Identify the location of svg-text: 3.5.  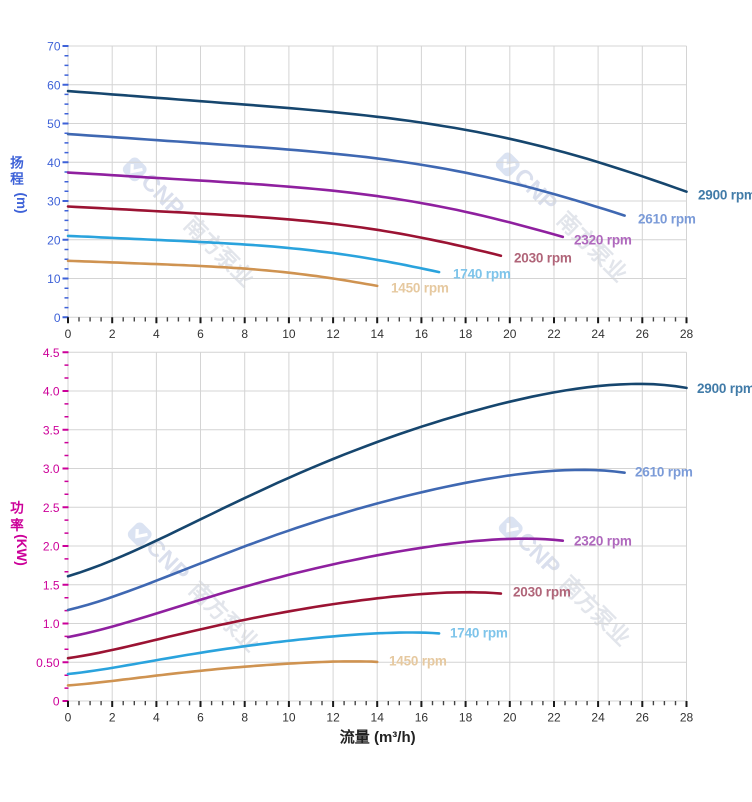
(51, 430).